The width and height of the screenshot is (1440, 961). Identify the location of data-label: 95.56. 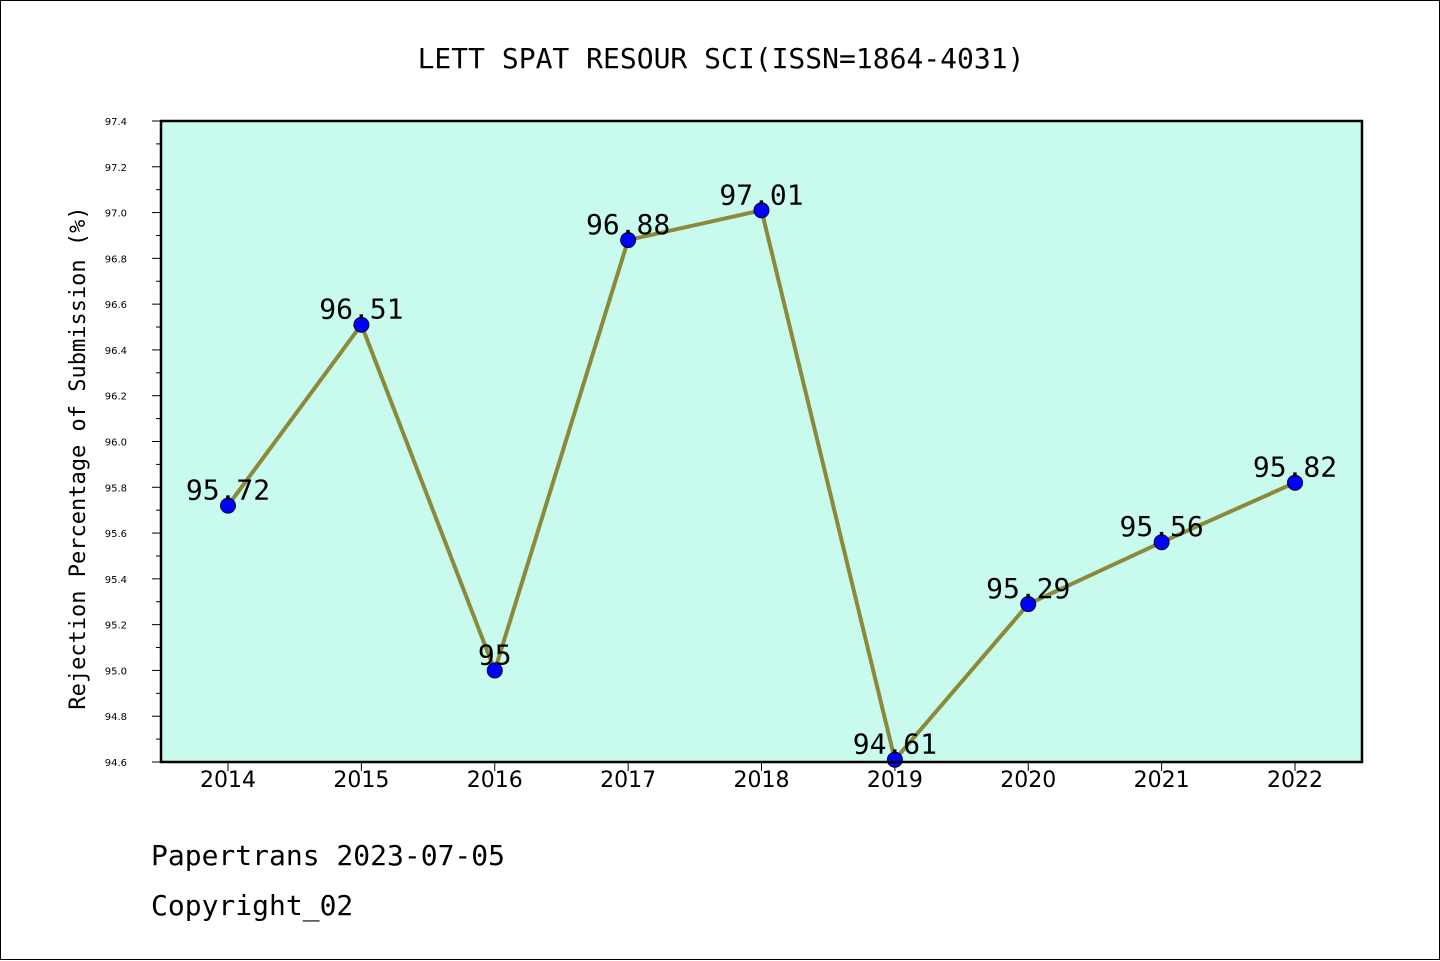
(1161, 526).